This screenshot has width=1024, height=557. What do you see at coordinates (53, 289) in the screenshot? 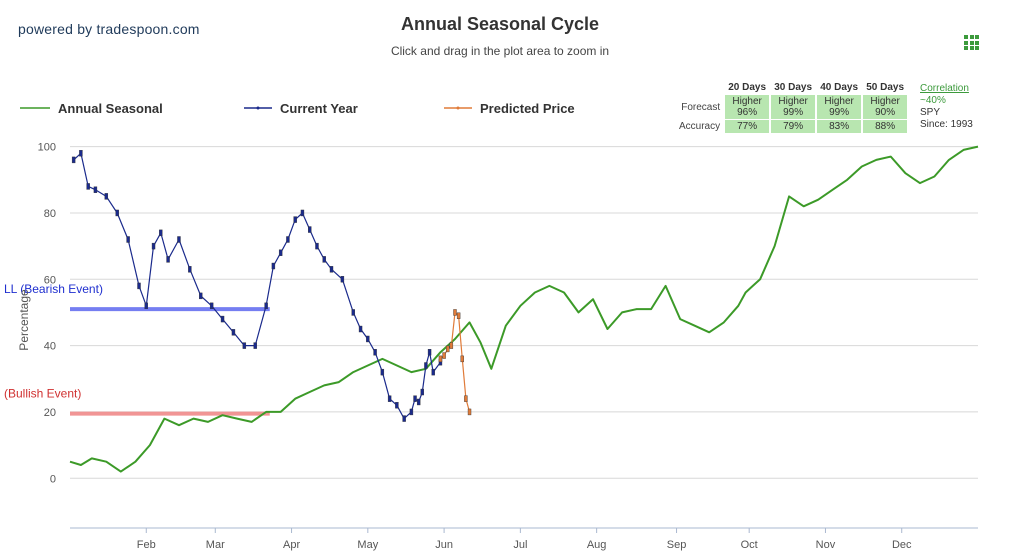
I see `event-band-label: LL (Bearish Event)` at bounding box center [53, 289].